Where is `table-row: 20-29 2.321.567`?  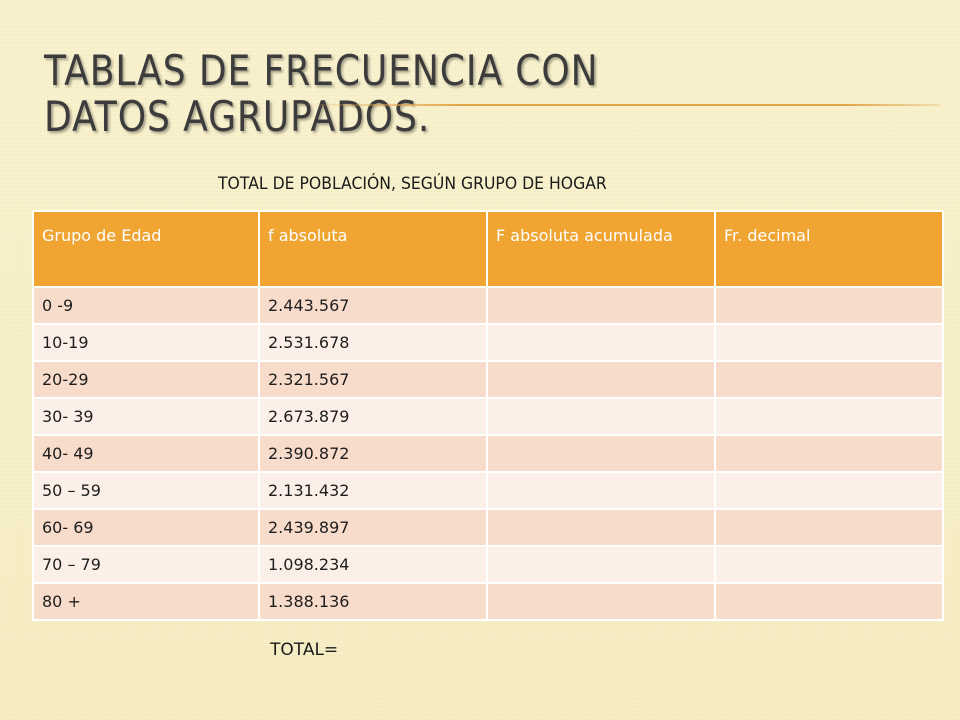
table-row: 20-29 2.321.567 is located at coordinates (488, 379).